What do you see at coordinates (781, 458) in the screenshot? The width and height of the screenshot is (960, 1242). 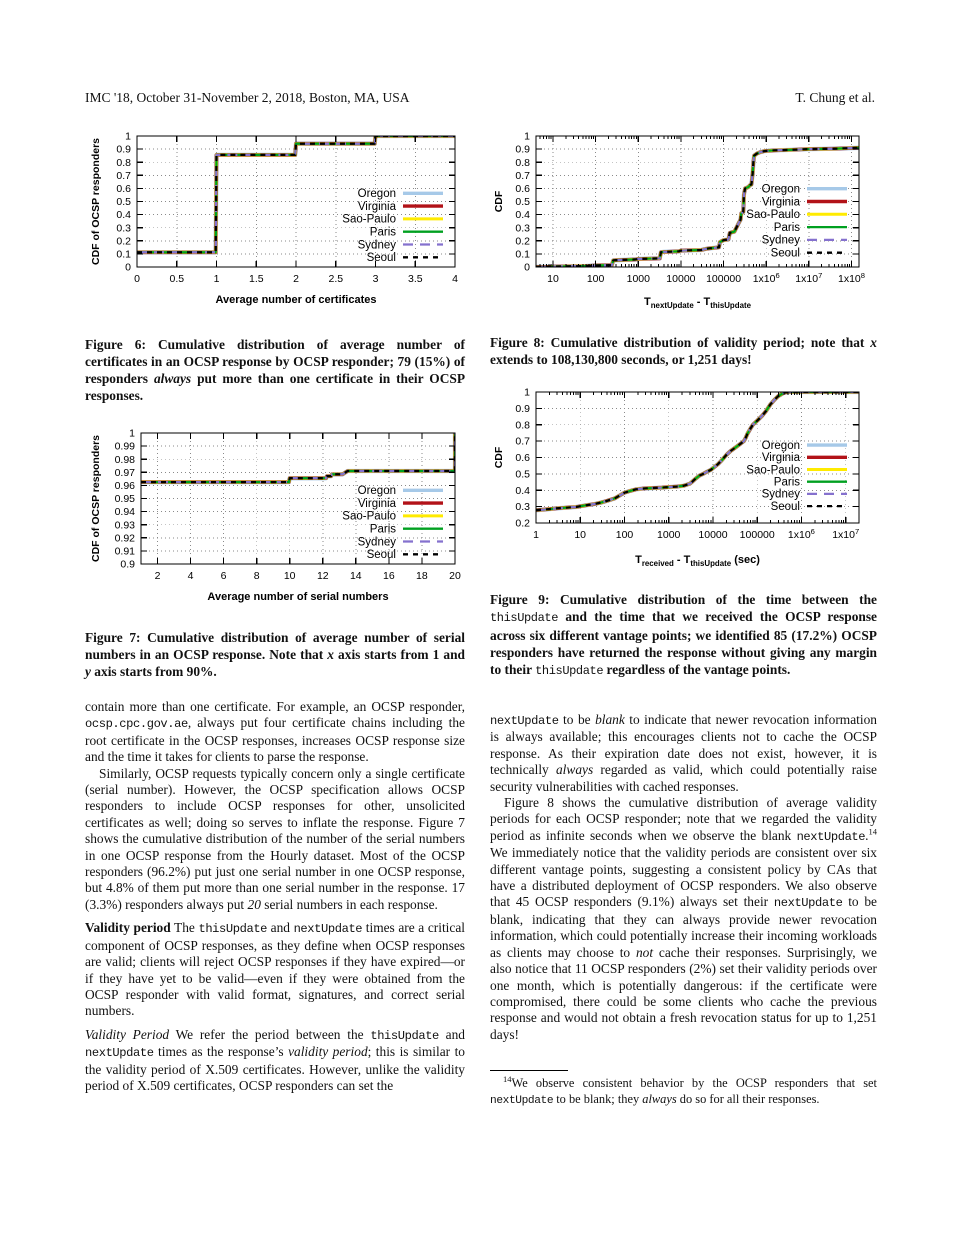 I see `svg-text: Virginia` at bounding box center [781, 458].